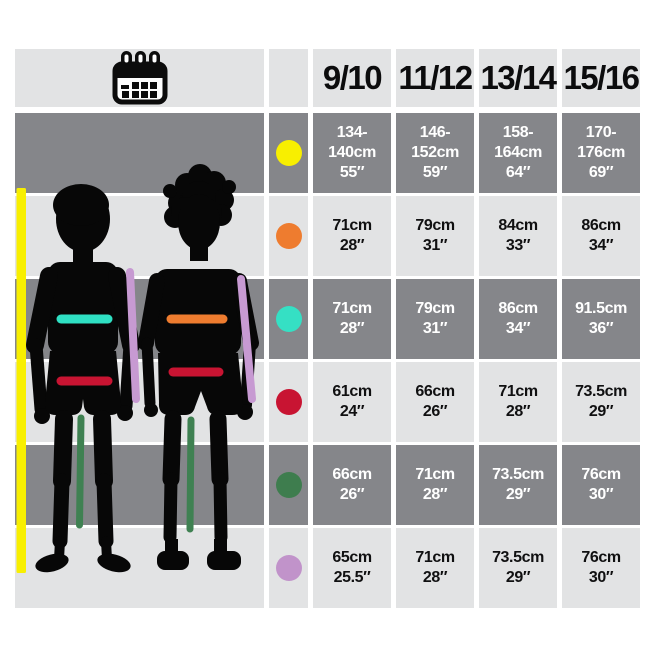 This screenshot has height=650, width=650. I want to click on red-dot-icon, so click(288, 402).